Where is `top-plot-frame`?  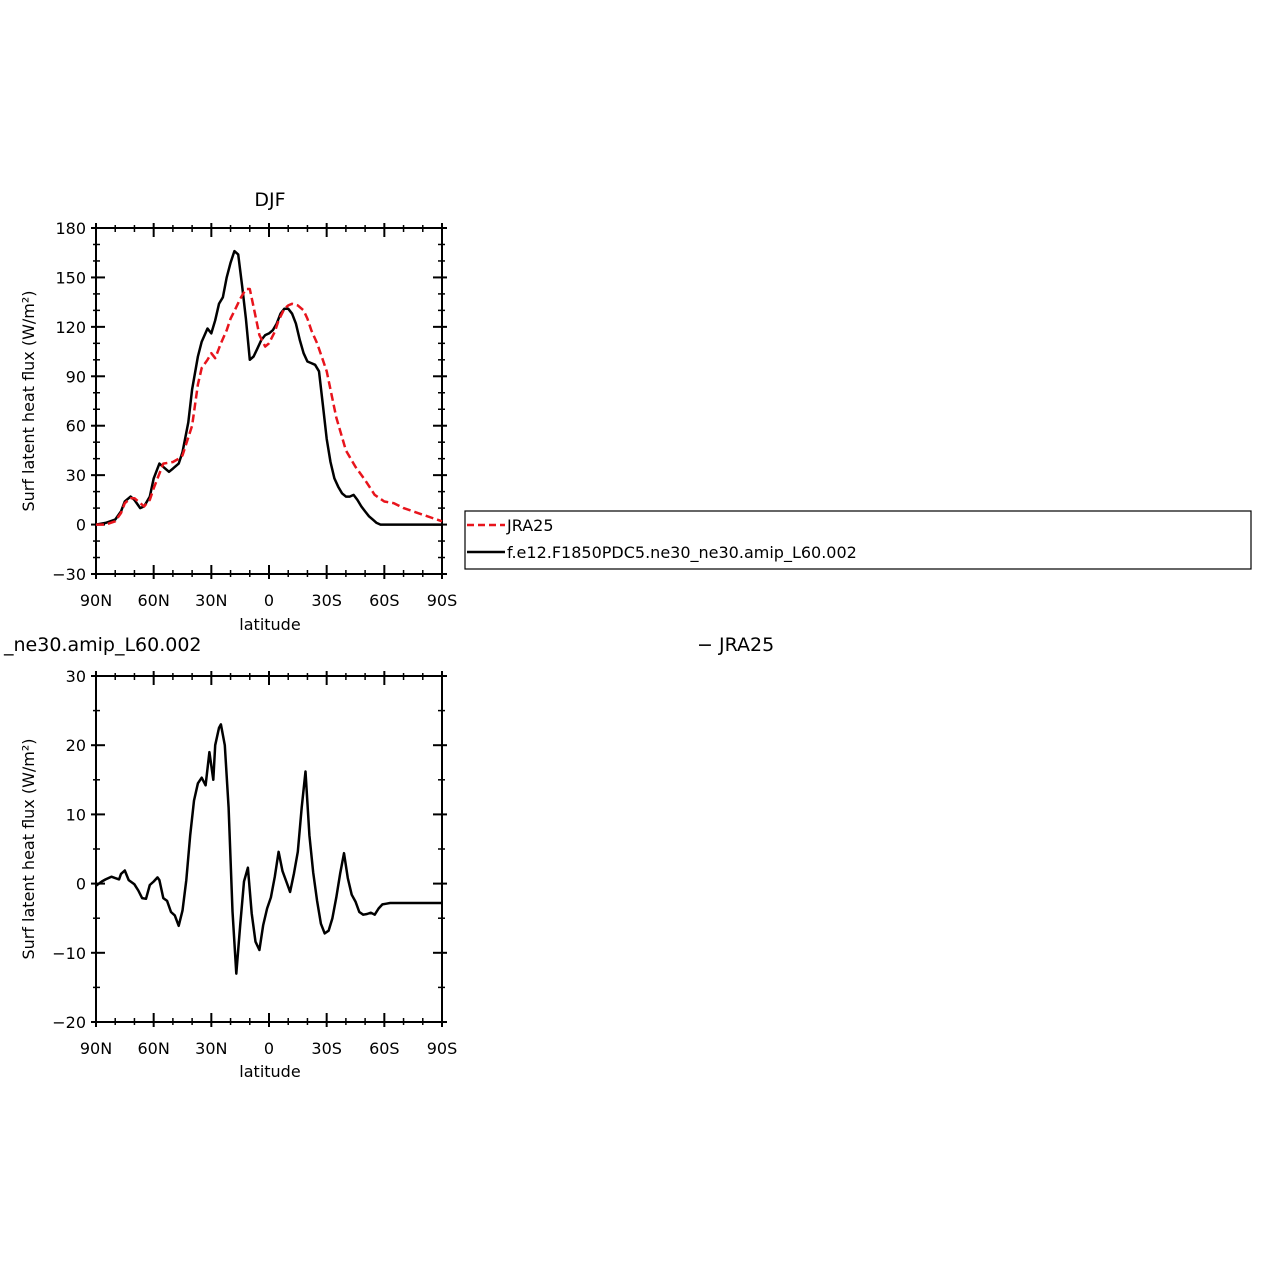 top-plot-frame is located at coordinates (269, 401).